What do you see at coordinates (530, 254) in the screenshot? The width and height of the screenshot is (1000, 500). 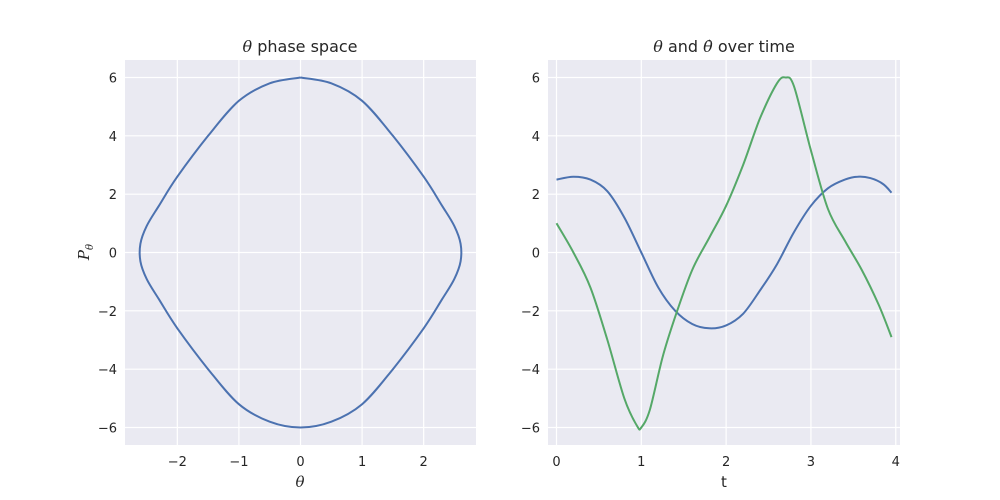 I see `y-ticks-right: −6 −4 −2 0 2 4 6` at bounding box center [530, 254].